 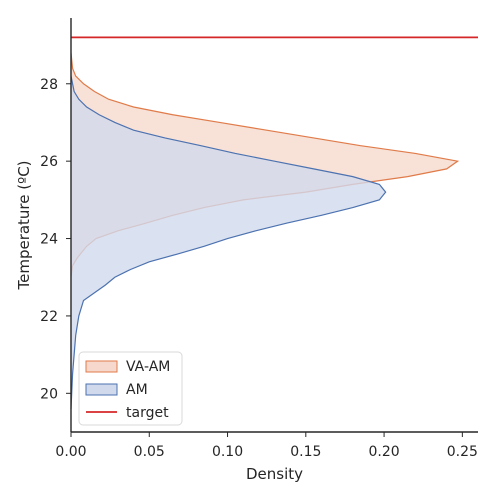 What do you see at coordinates (383, 452) in the screenshot?
I see `x-tick-label: 0.20` at bounding box center [383, 452].